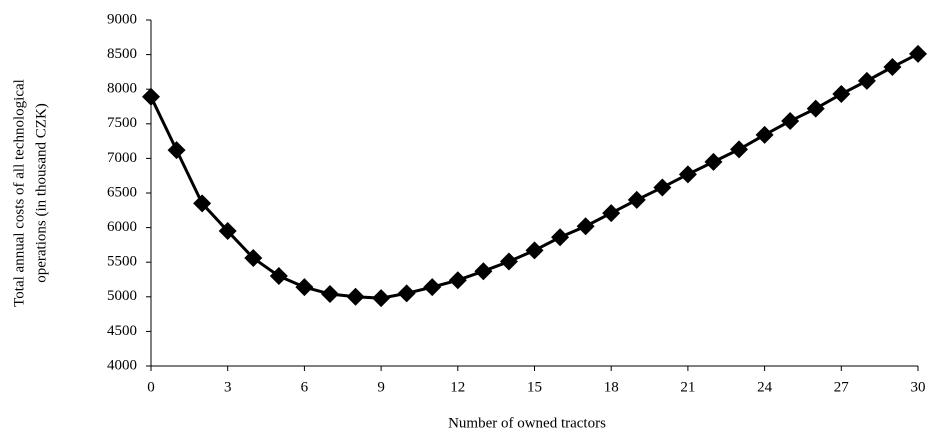 This screenshot has width=929, height=436. What do you see at coordinates (122, 227) in the screenshot?
I see `y-tick-label: 6000` at bounding box center [122, 227].